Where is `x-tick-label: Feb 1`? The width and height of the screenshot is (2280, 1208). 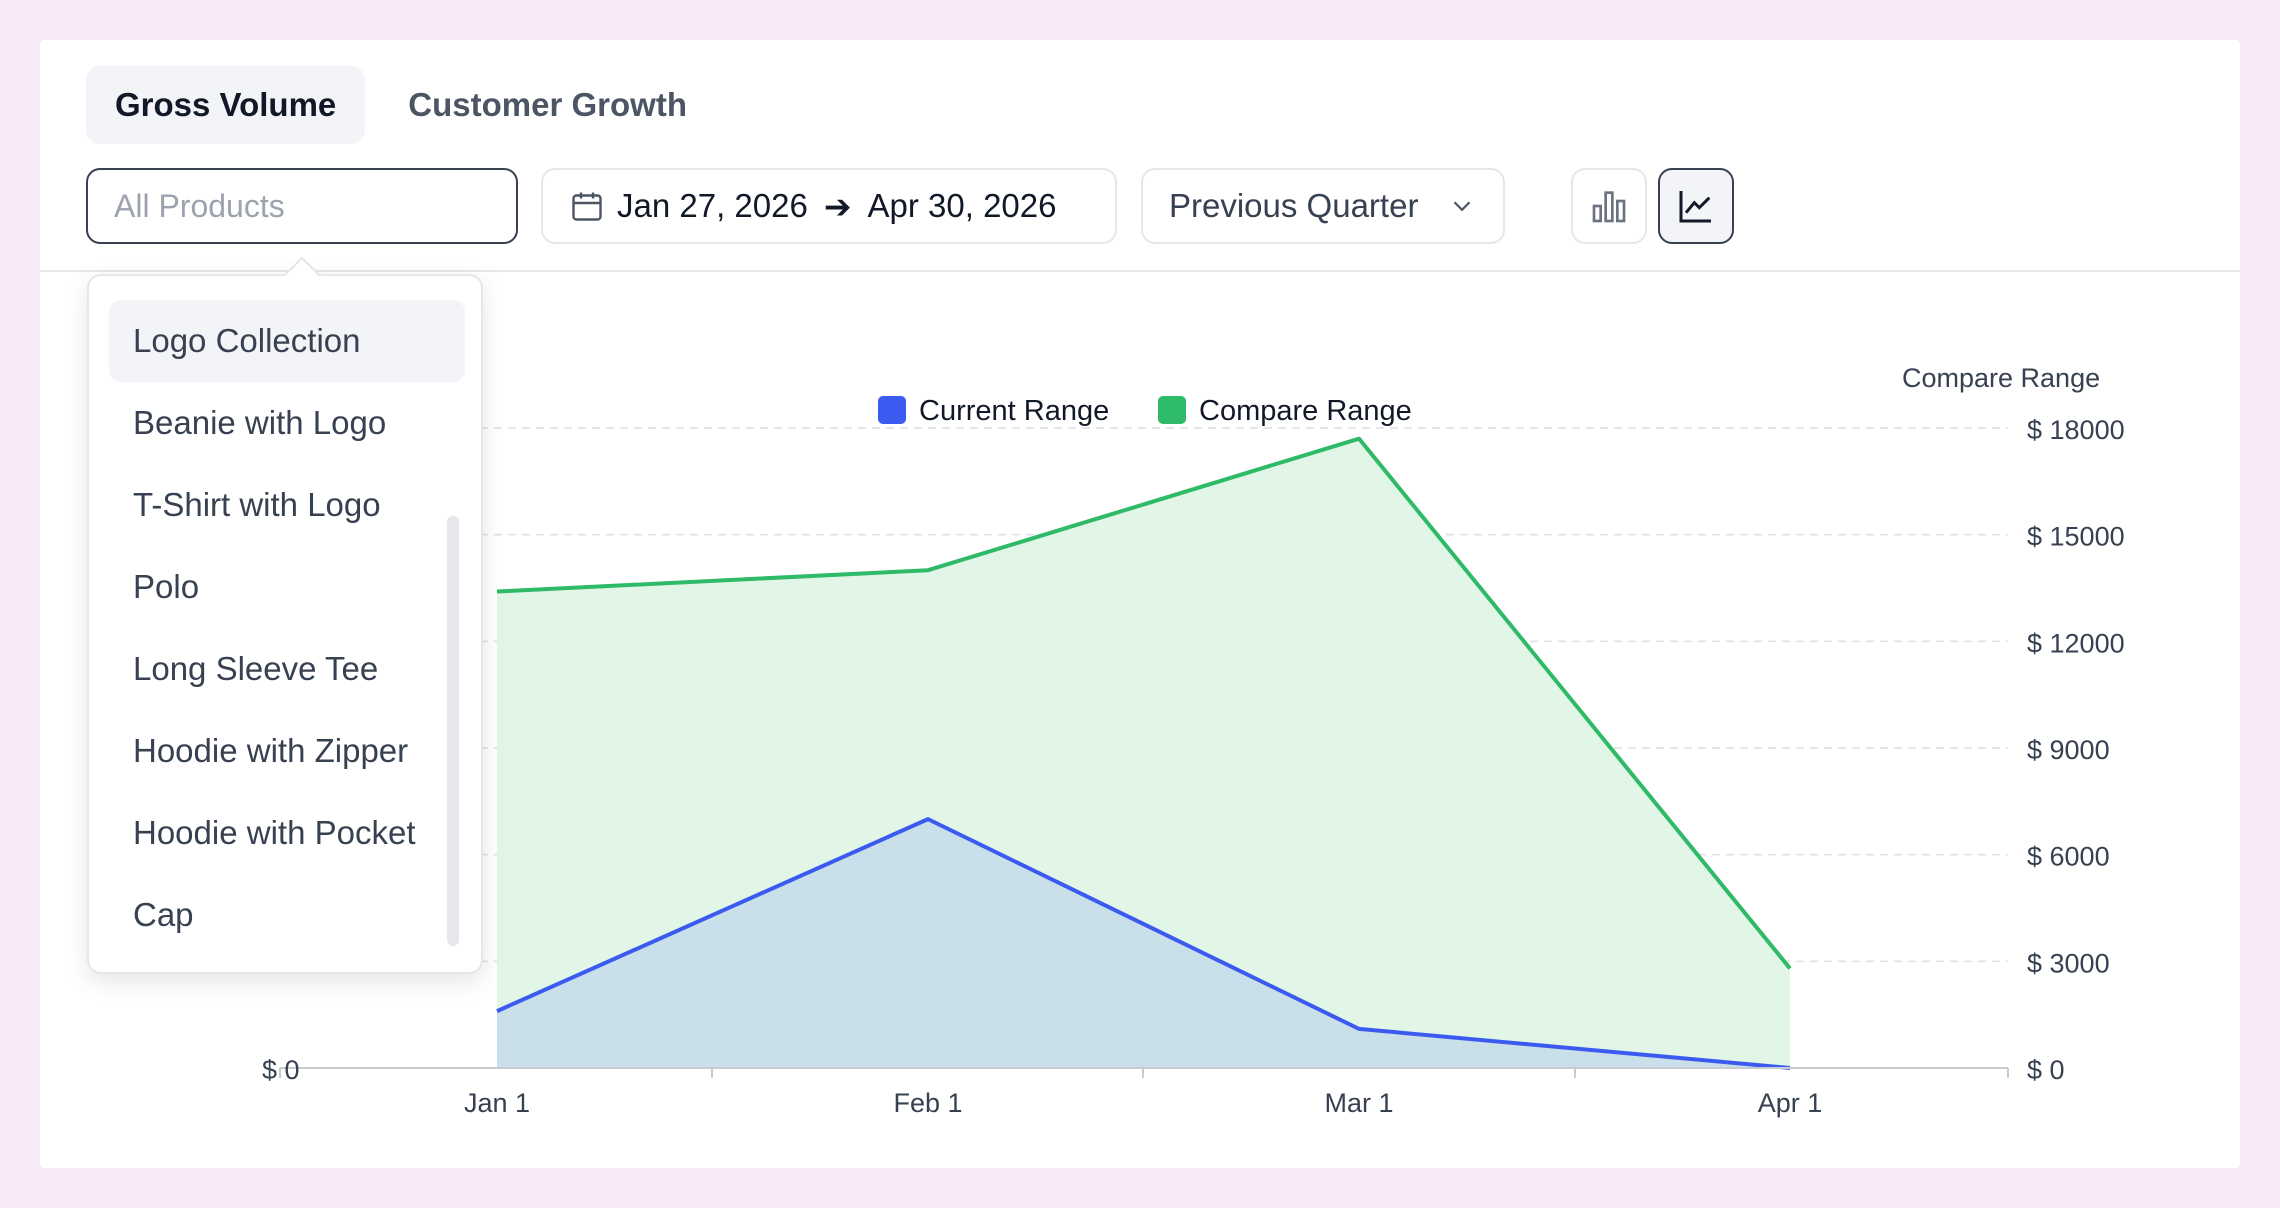 x-tick-label: Feb 1 is located at coordinates (927, 1103).